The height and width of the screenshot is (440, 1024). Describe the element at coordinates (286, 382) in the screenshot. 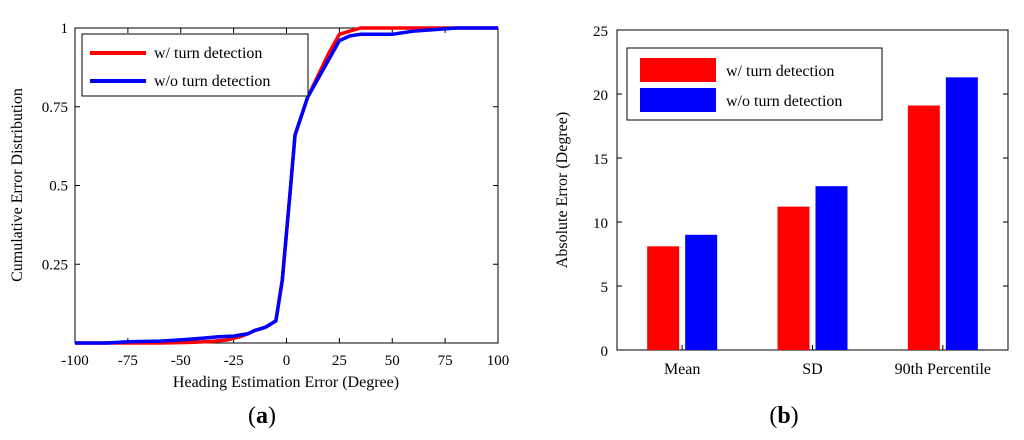

I see `cdf-x-axis-label: Heading Estimation Error (Degree)` at that location.